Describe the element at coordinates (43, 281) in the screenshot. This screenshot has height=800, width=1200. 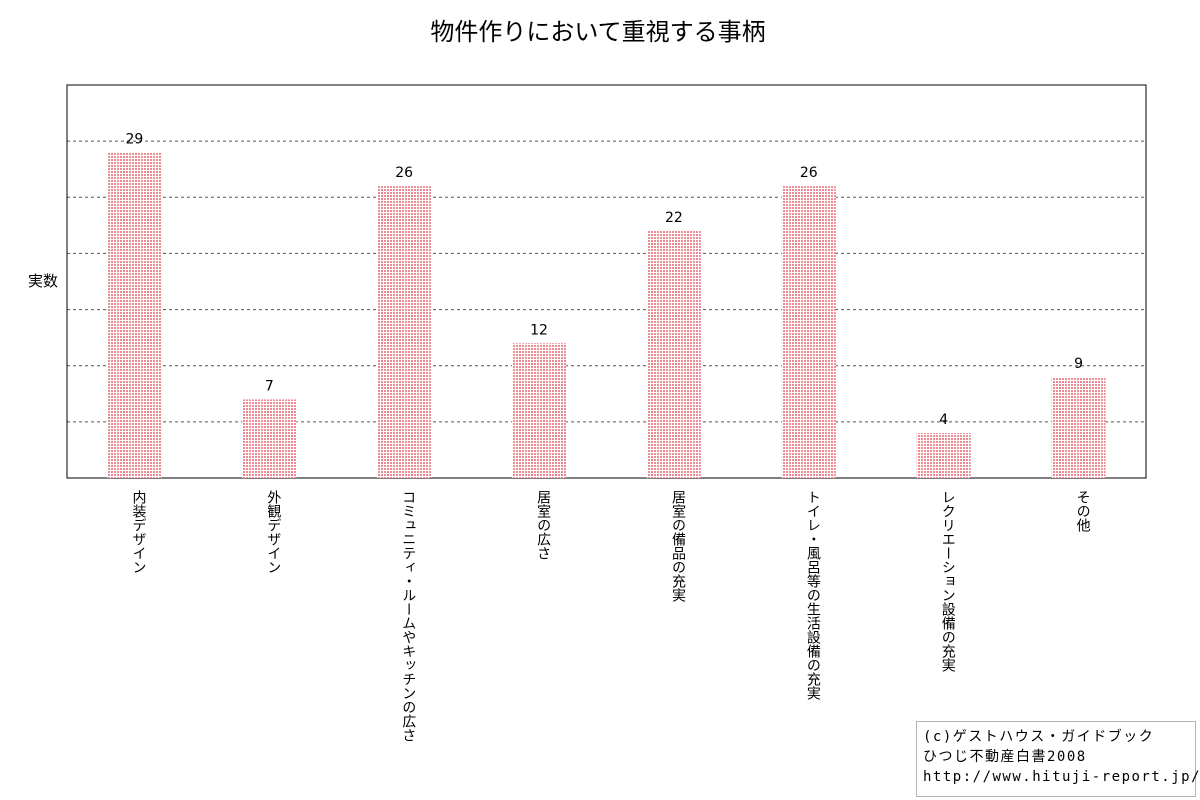
I see `y-axis-label: 実数` at that location.